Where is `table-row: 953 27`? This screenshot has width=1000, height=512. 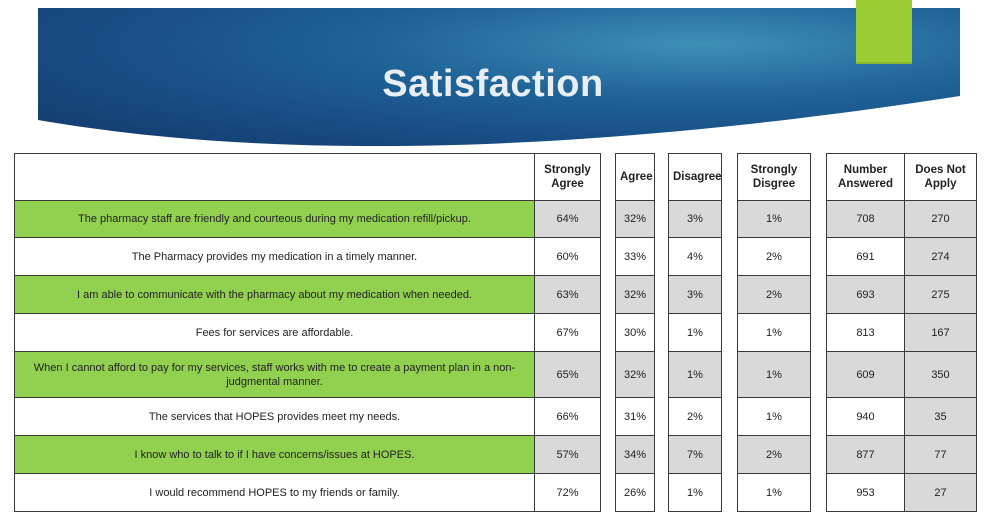 table-row: 953 27 is located at coordinates (901, 492).